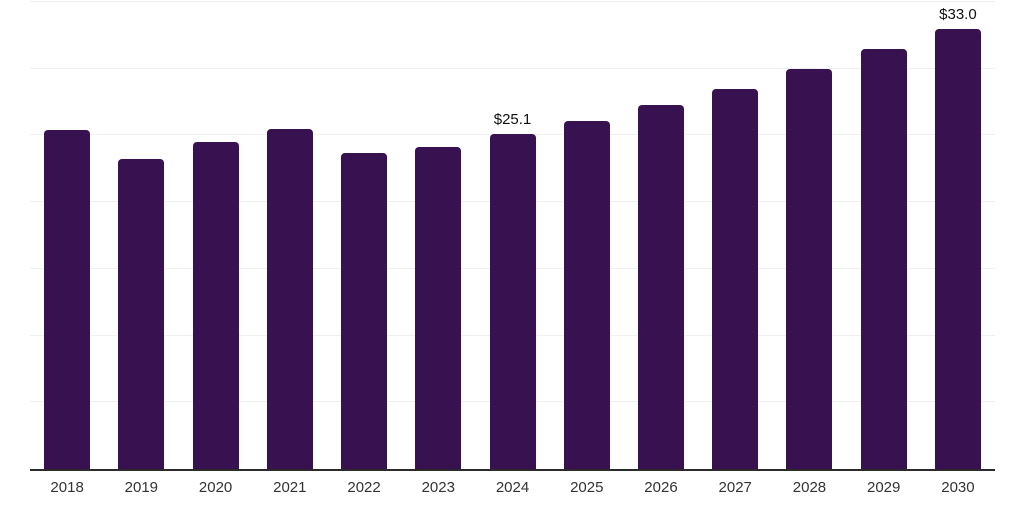 This screenshot has width=1024, height=512. Describe the element at coordinates (586, 294) in the screenshot. I see `bar-2025` at that location.